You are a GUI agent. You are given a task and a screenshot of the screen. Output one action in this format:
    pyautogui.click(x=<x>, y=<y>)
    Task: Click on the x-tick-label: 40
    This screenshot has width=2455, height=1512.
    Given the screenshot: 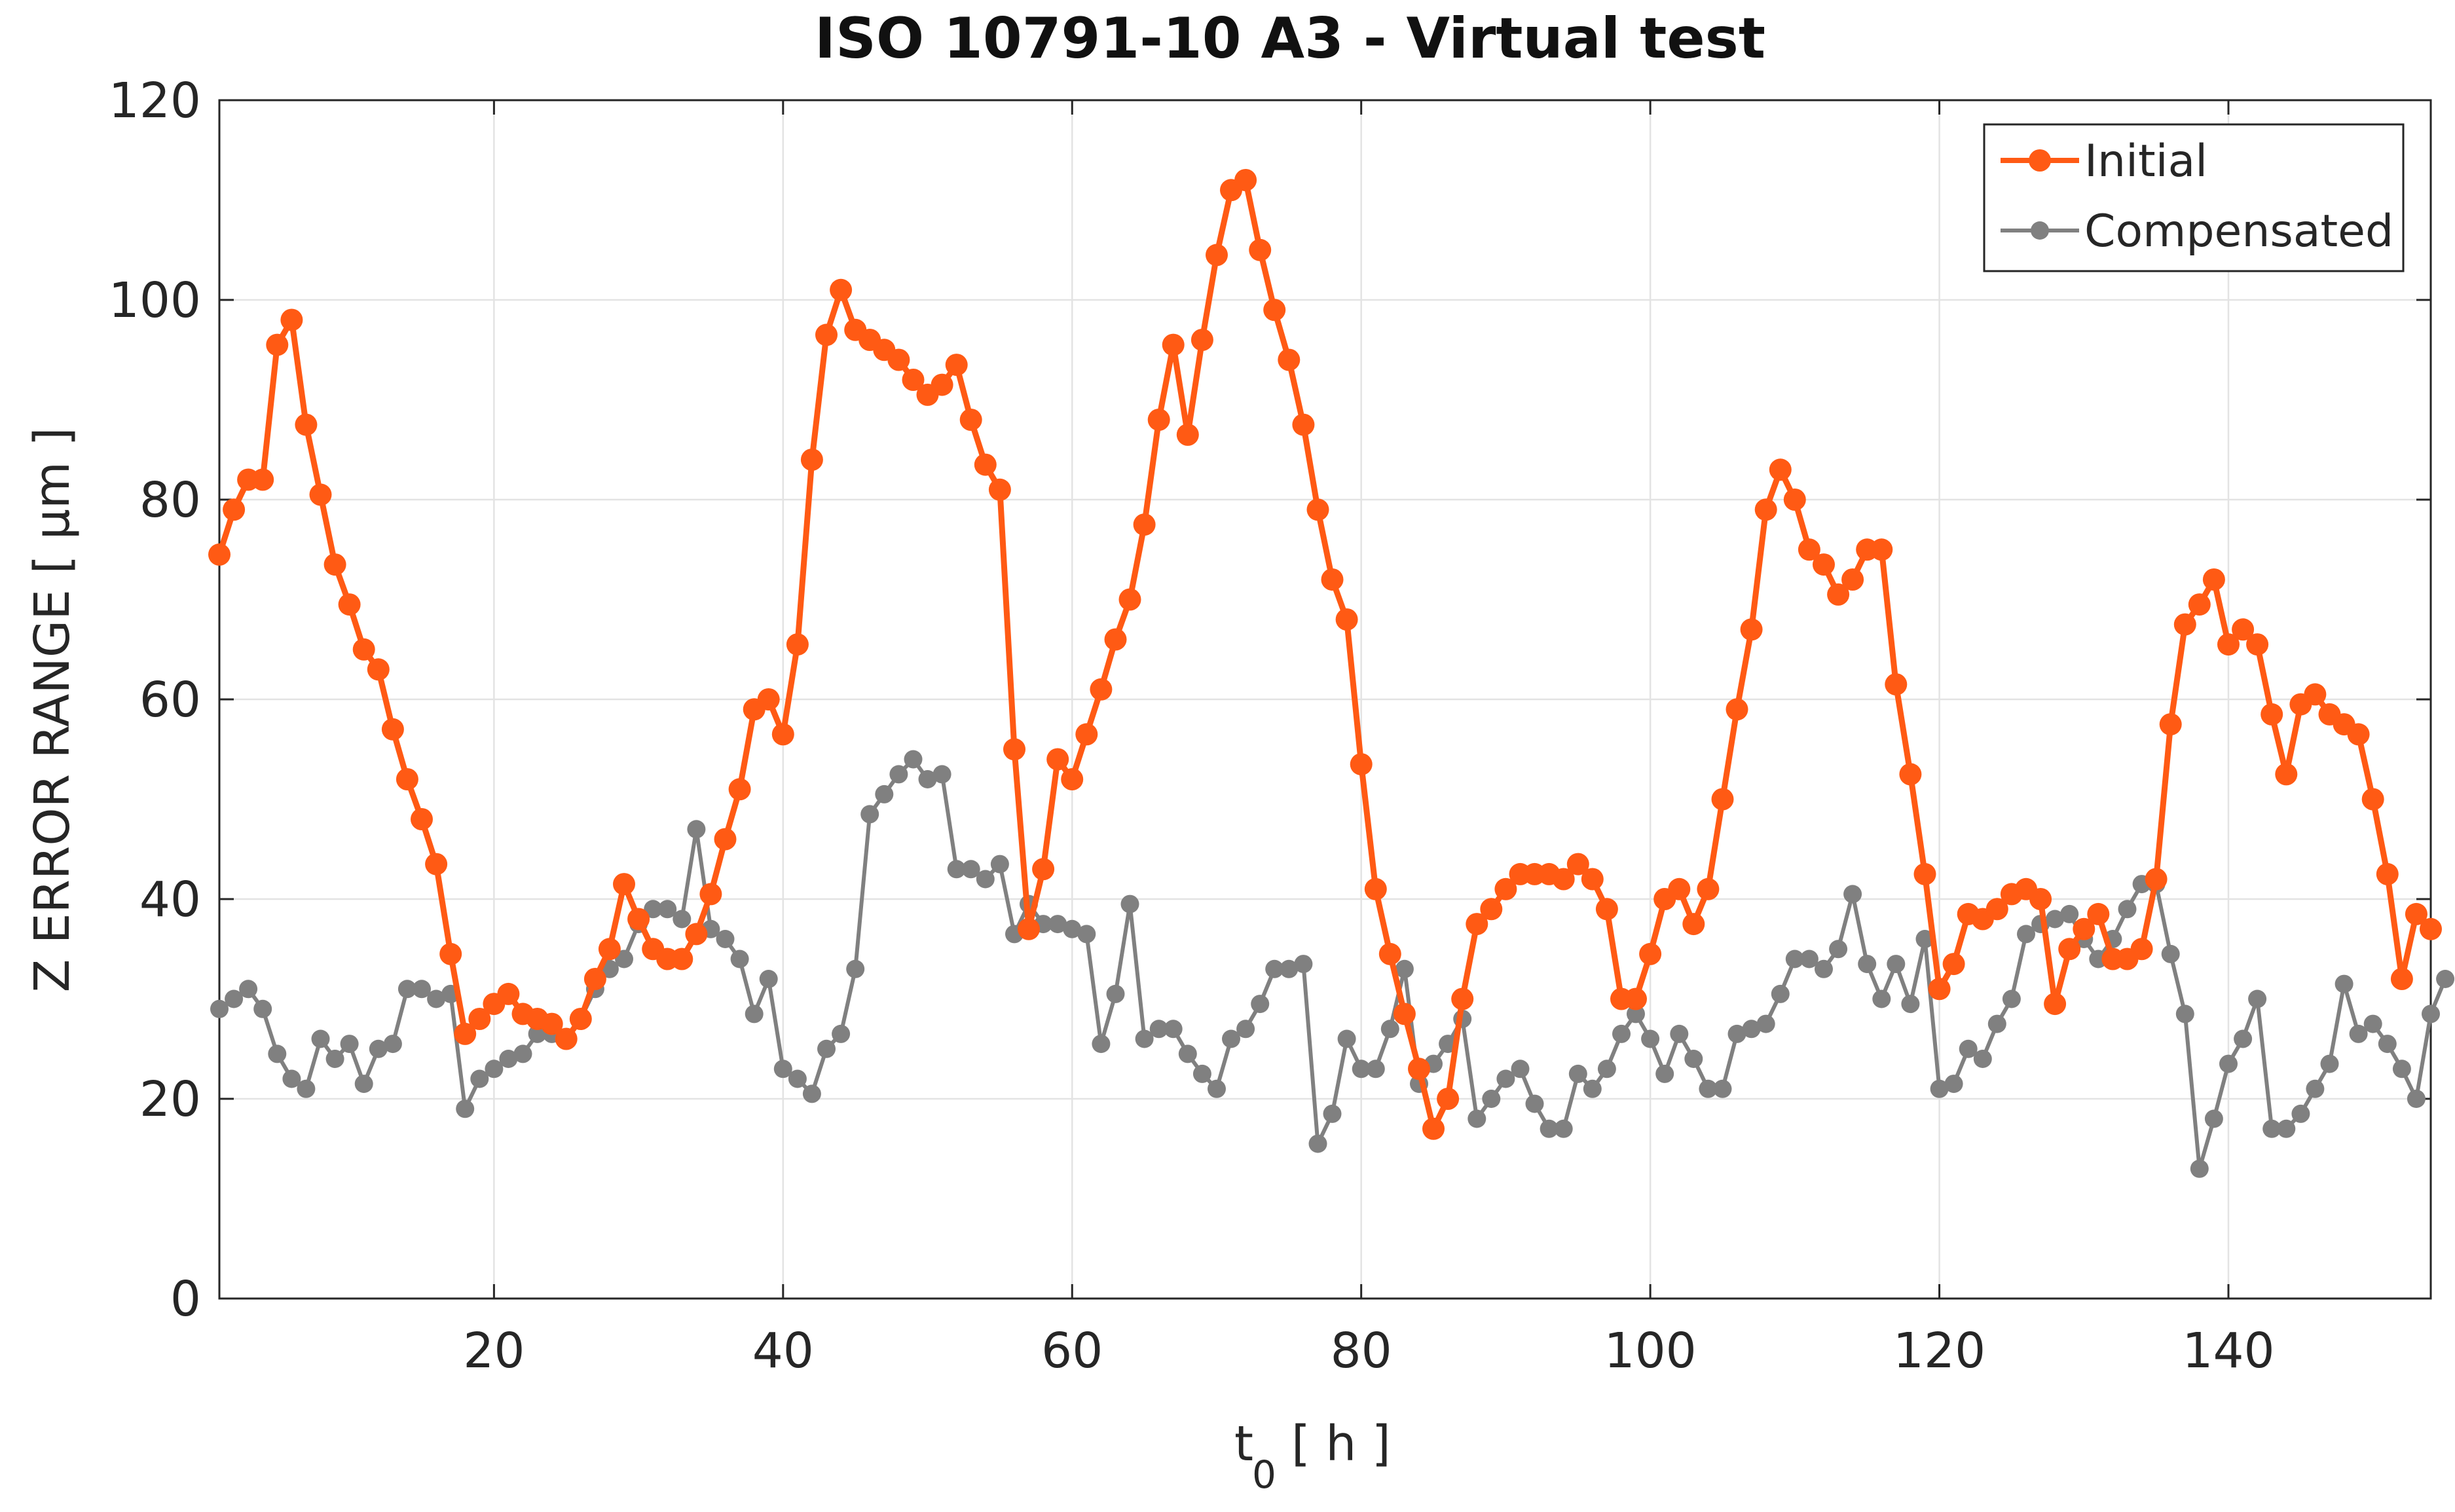 What is the action you would take?
    pyautogui.click(x=783, y=1351)
    